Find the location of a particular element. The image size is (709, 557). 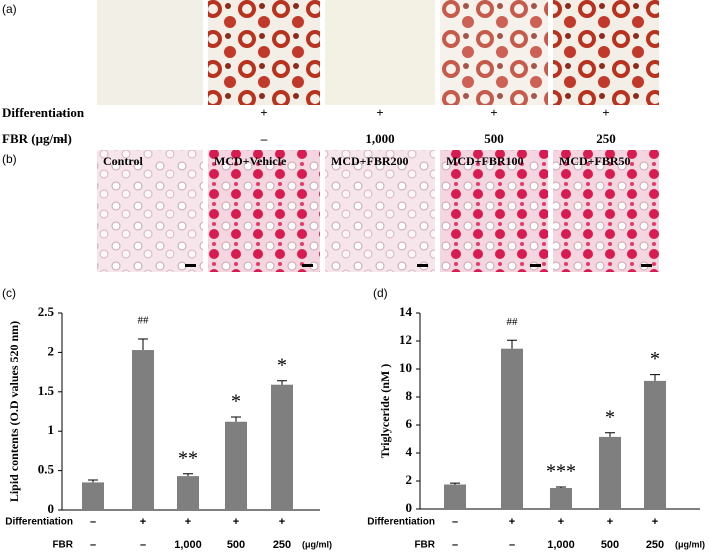

y-tick-label: 0.5 is located at coordinates (46, 469).